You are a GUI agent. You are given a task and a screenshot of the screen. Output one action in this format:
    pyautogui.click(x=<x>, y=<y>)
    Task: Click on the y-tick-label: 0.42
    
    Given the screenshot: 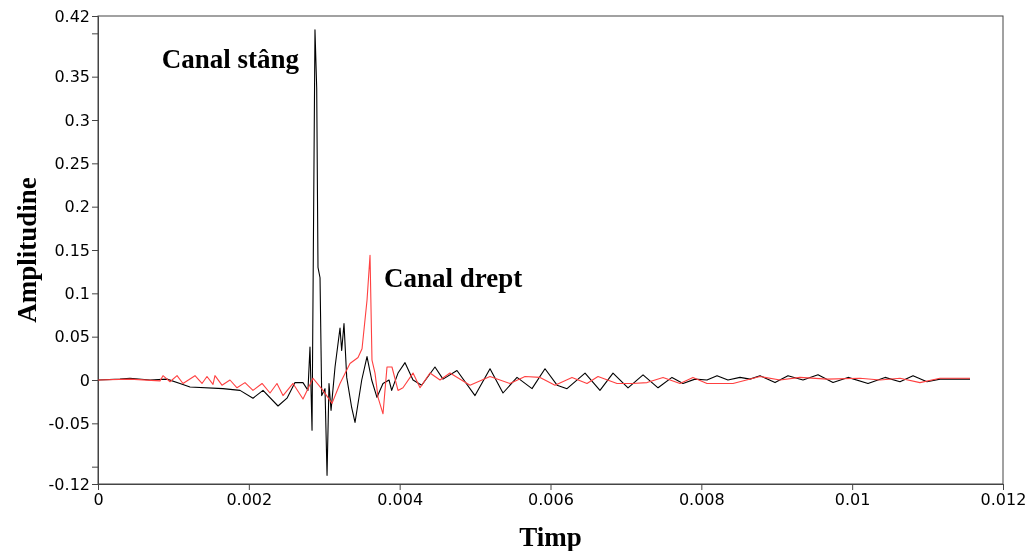 What is the action you would take?
    pyautogui.click(x=72, y=16)
    